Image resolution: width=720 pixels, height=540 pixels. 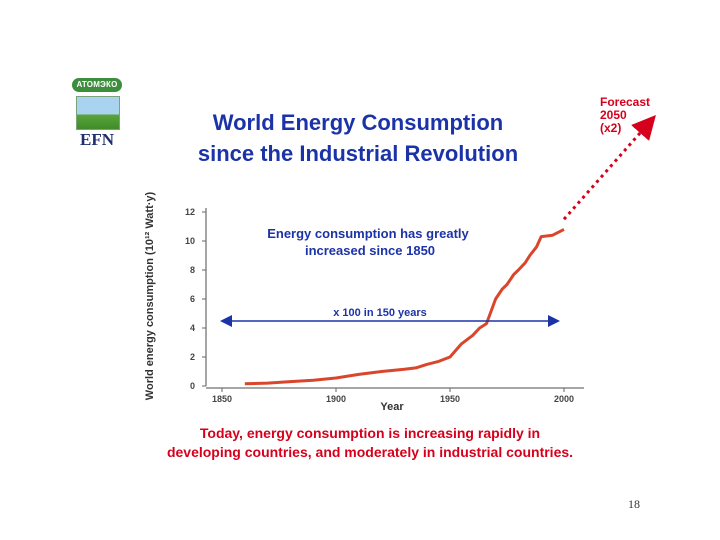 I want to click on page-number: 18, so click(x=634, y=504).